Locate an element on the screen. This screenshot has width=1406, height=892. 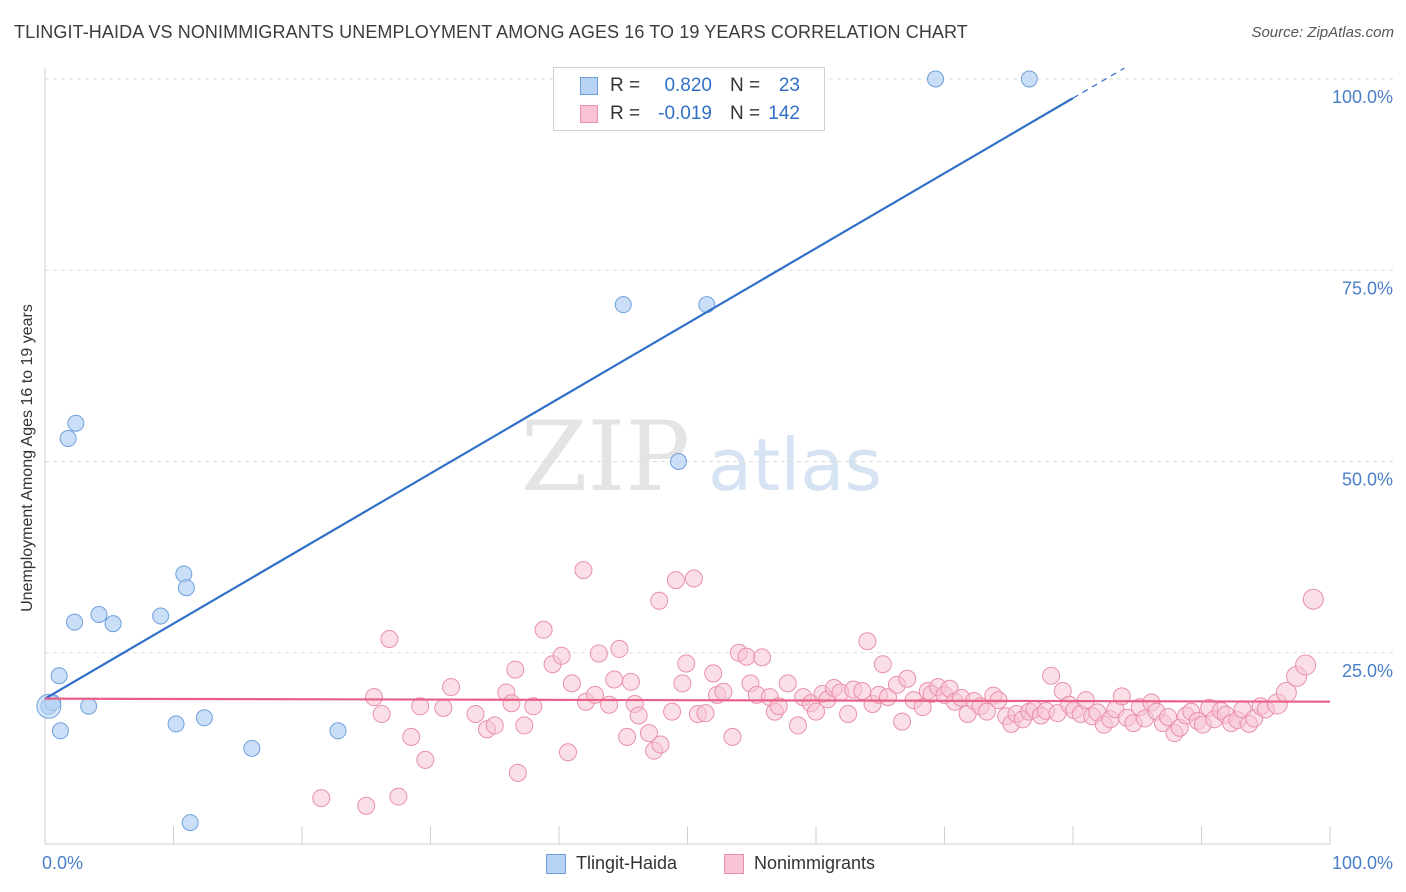
nonimmigrants-trend-line is located at coordinates (687, 700).